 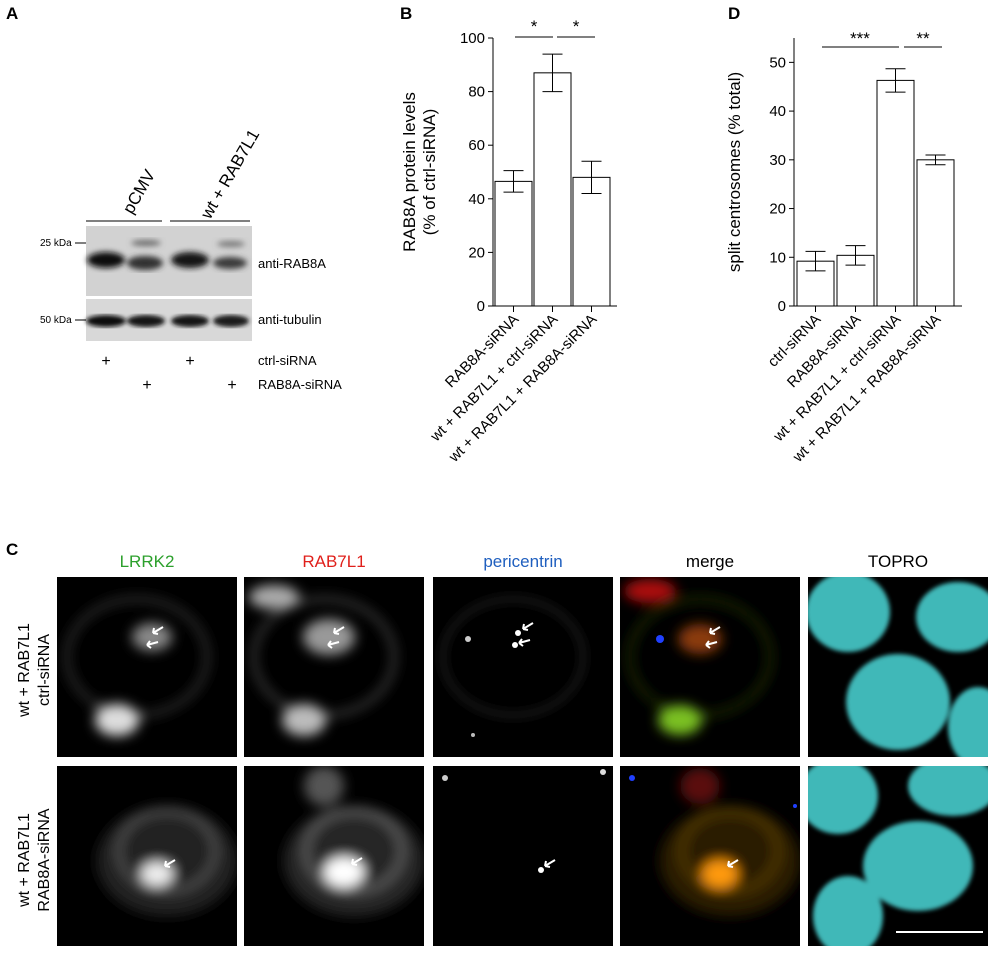 What do you see at coordinates (777, 62) in the screenshot?
I see `y-tick-label: 50` at bounding box center [777, 62].